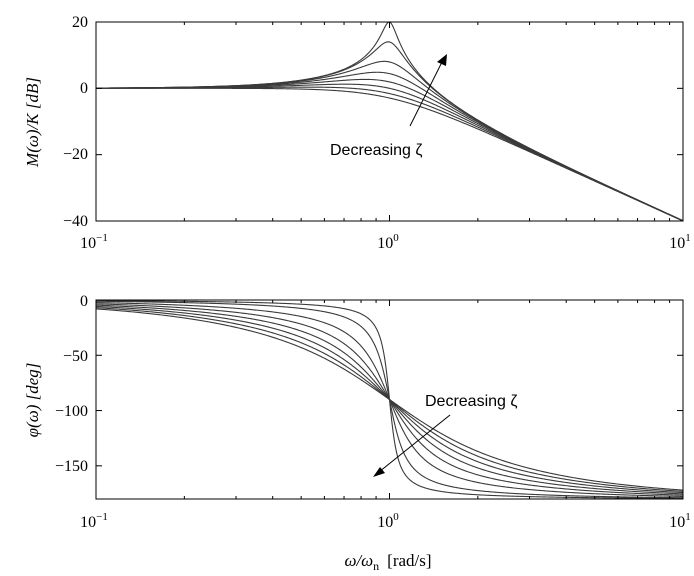  Describe the element at coordinates (379, 472) in the screenshot. I see `phase-annotation-arrowhead` at that location.